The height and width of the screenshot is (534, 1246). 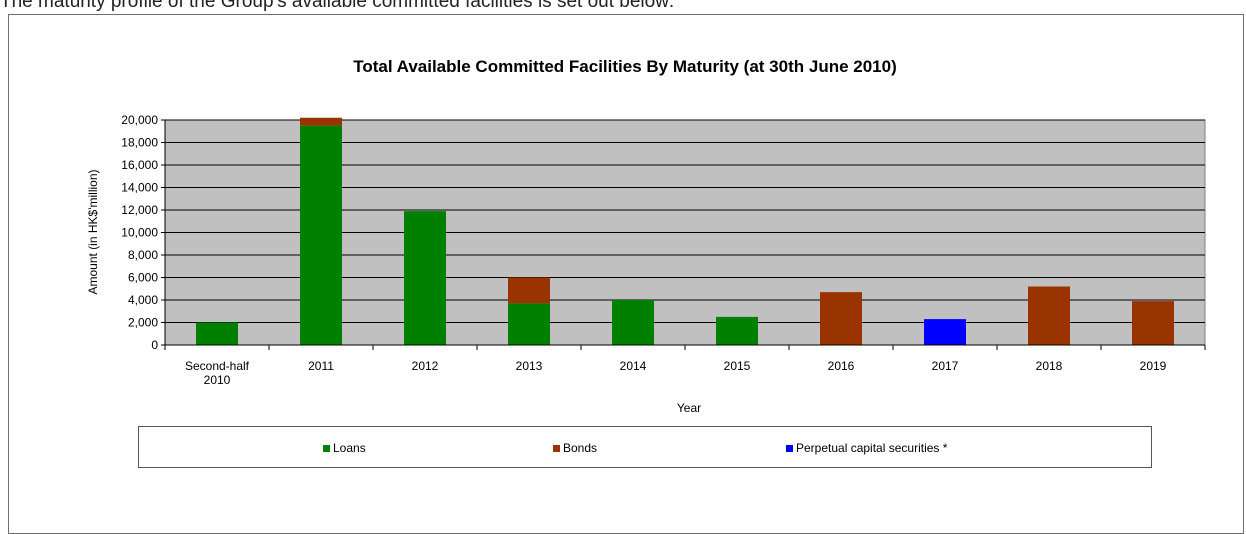 What do you see at coordinates (872, 448) in the screenshot?
I see `legend-label-perpetual: Perpetual capital securities *` at bounding box center [872, 448].